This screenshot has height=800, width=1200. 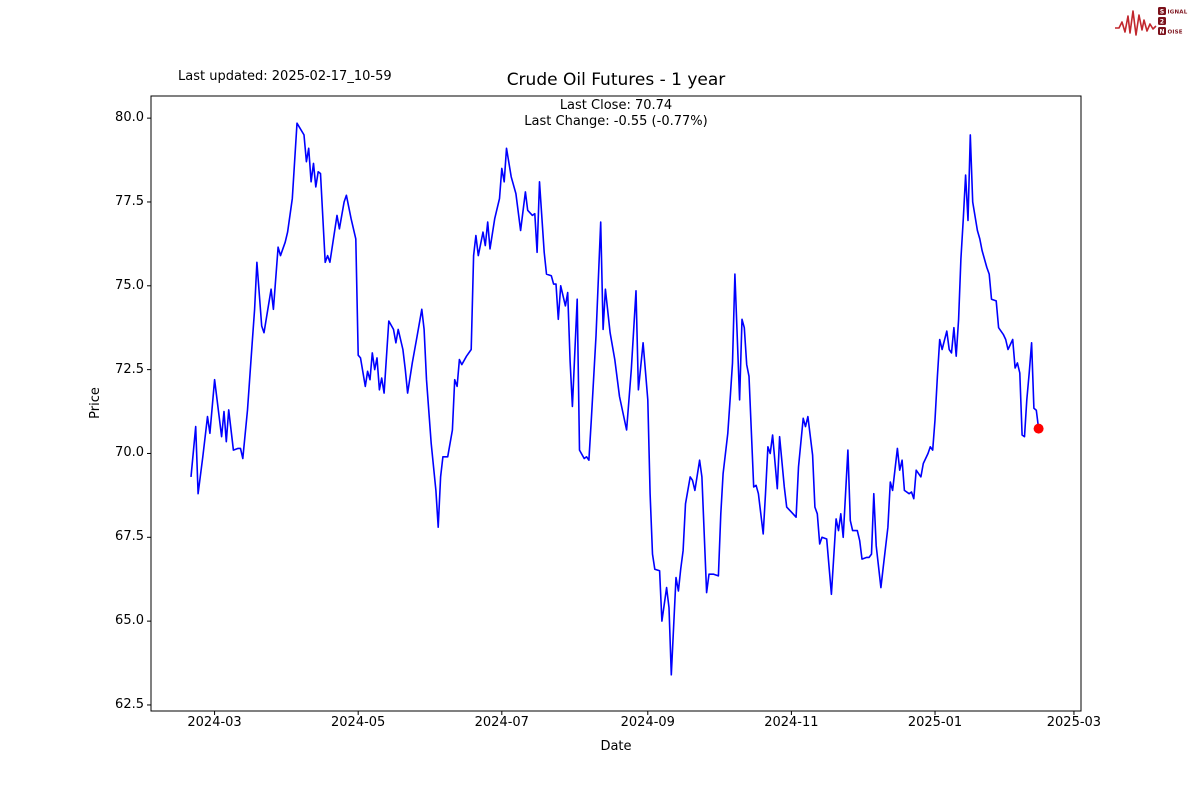 I want to click on x-tick-label: 2025-01, so click(x=935, y=722).